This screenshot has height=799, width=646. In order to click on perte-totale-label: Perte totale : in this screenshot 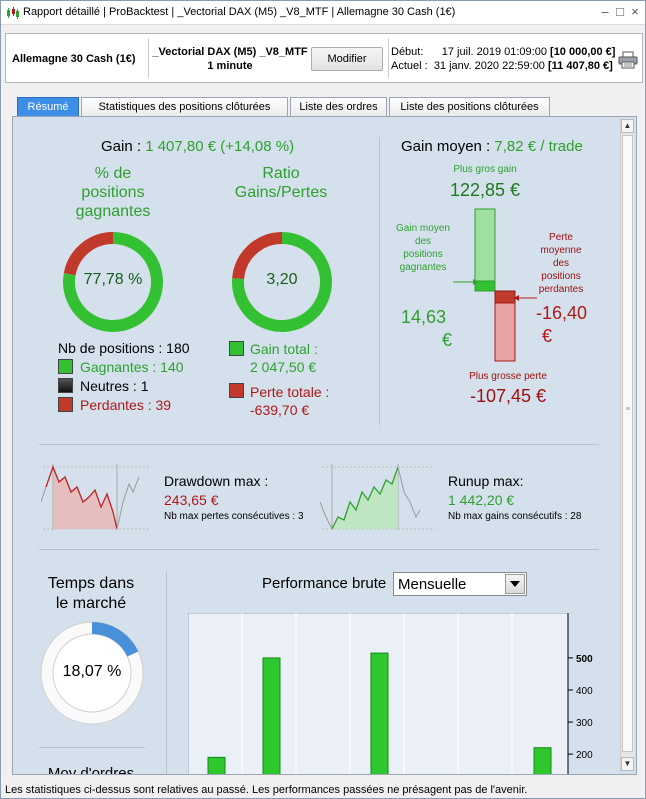, I will do `click(290, 392)`.